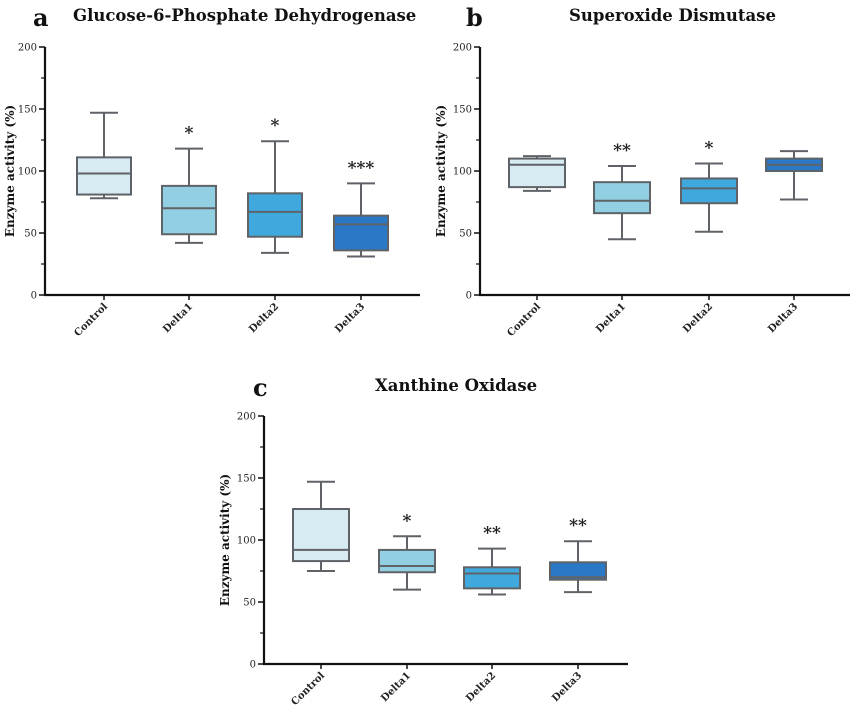 This screenshot has width=855, height=708. What do you see at coordinates (361, 208) in the screenshot?
I see `box-delta3: ***` at bounding box center [361, 208].